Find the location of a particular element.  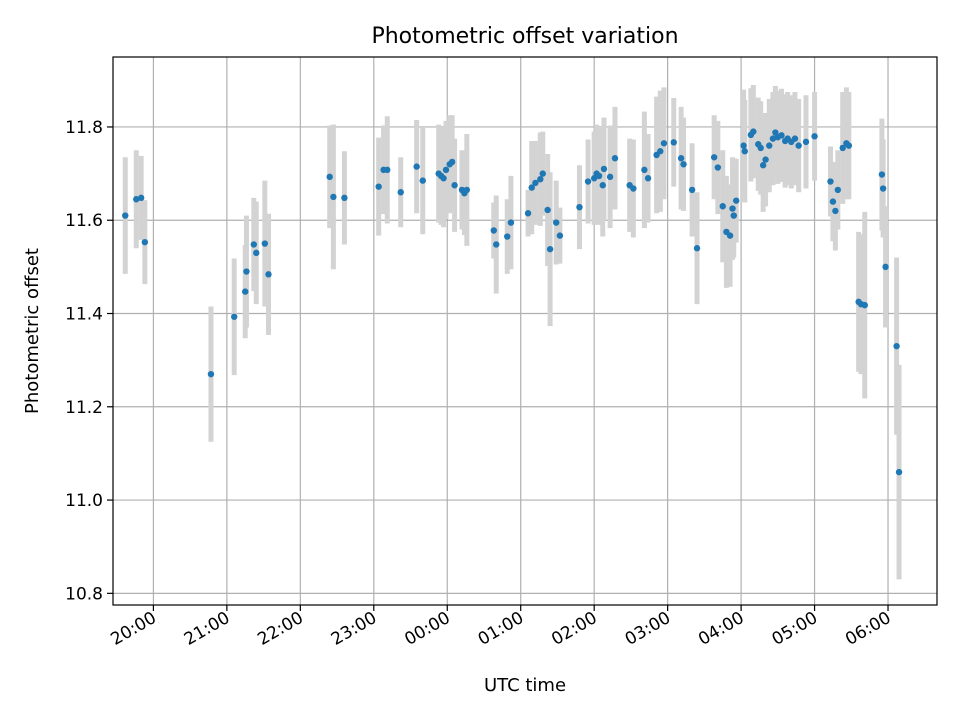

y-axis-label: Photometric offset is located at coordinates (32, 331).